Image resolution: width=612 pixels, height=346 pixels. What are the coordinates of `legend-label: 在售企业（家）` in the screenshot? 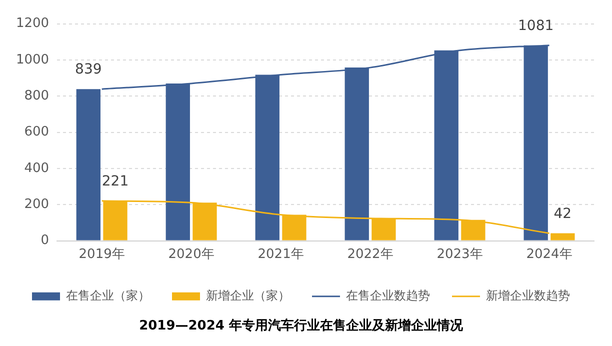 It's located at (108, 295).